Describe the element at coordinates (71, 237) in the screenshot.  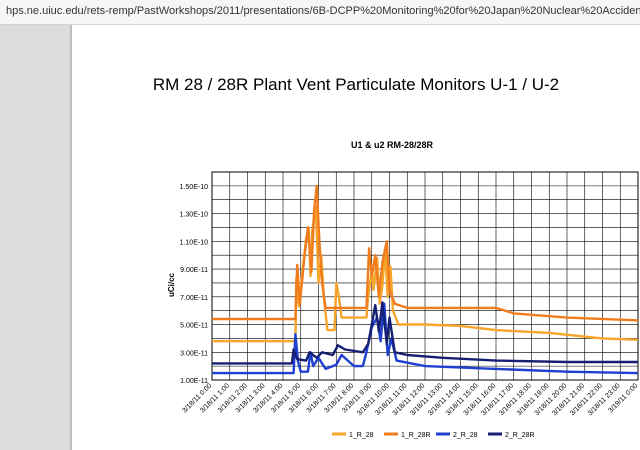
I see `page-shadow` at that location.